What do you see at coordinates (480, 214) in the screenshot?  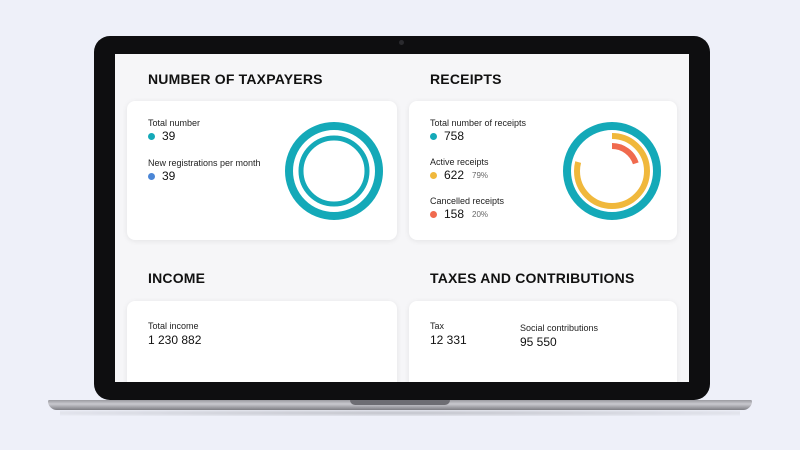 I see `cancelled-receipts-percent: 20%` at bounding box center [480, 214].